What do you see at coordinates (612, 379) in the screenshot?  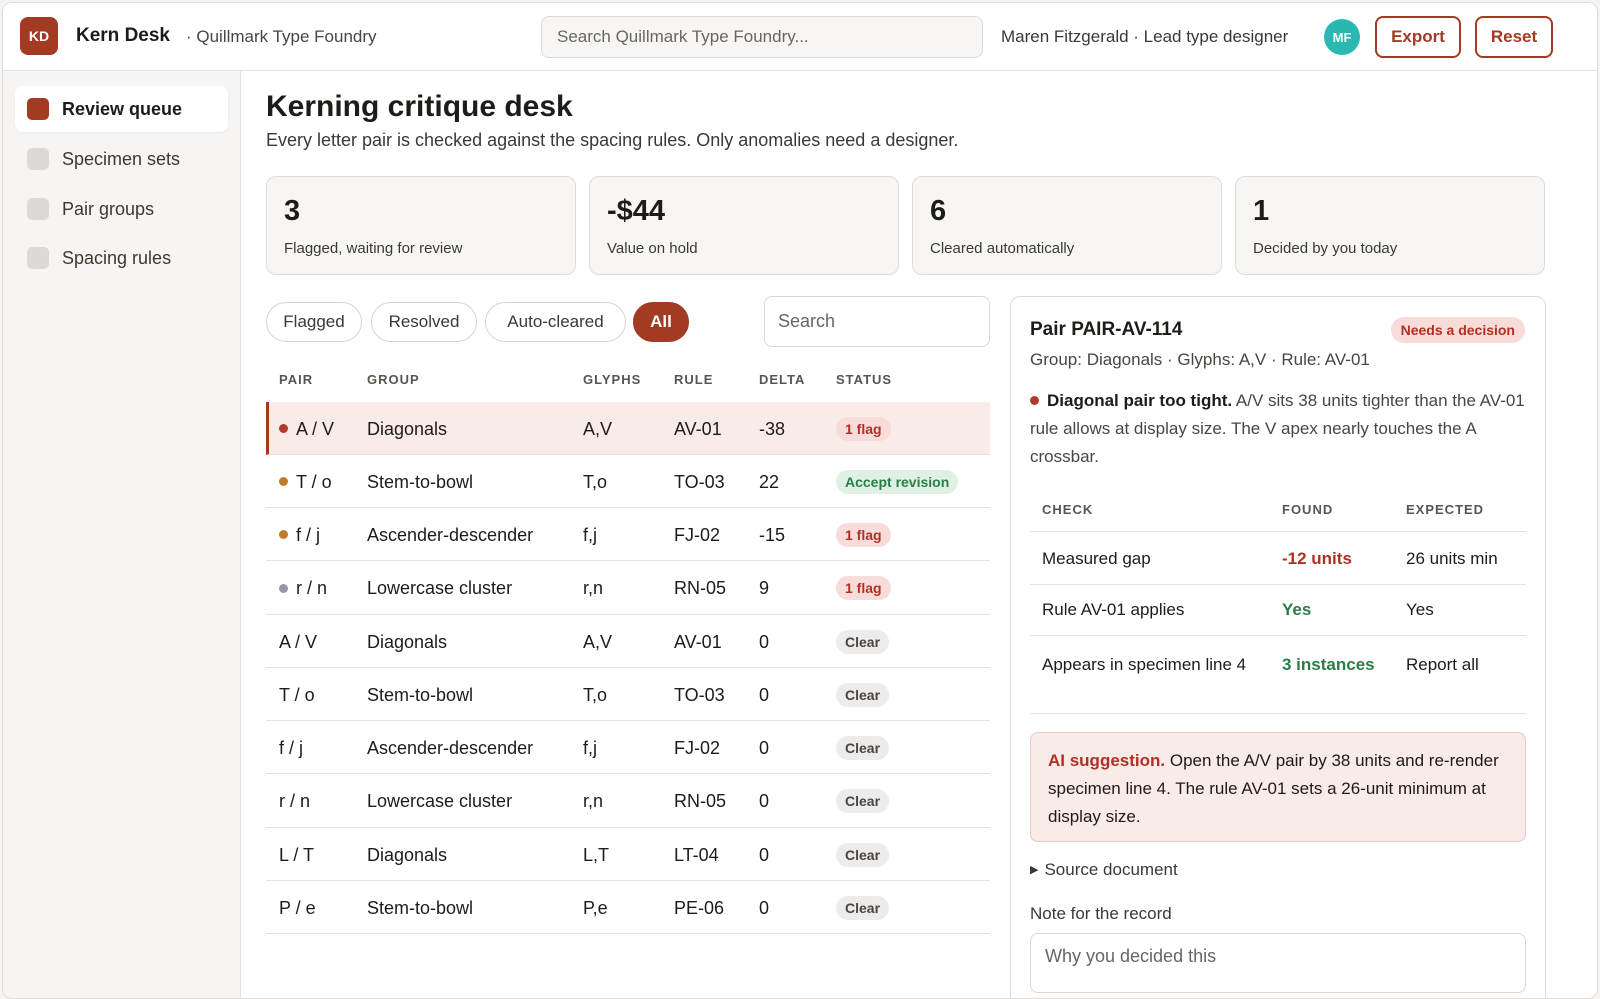 I see `column-header-glyphs: GLYPHS` at bounding box center [612, 379].